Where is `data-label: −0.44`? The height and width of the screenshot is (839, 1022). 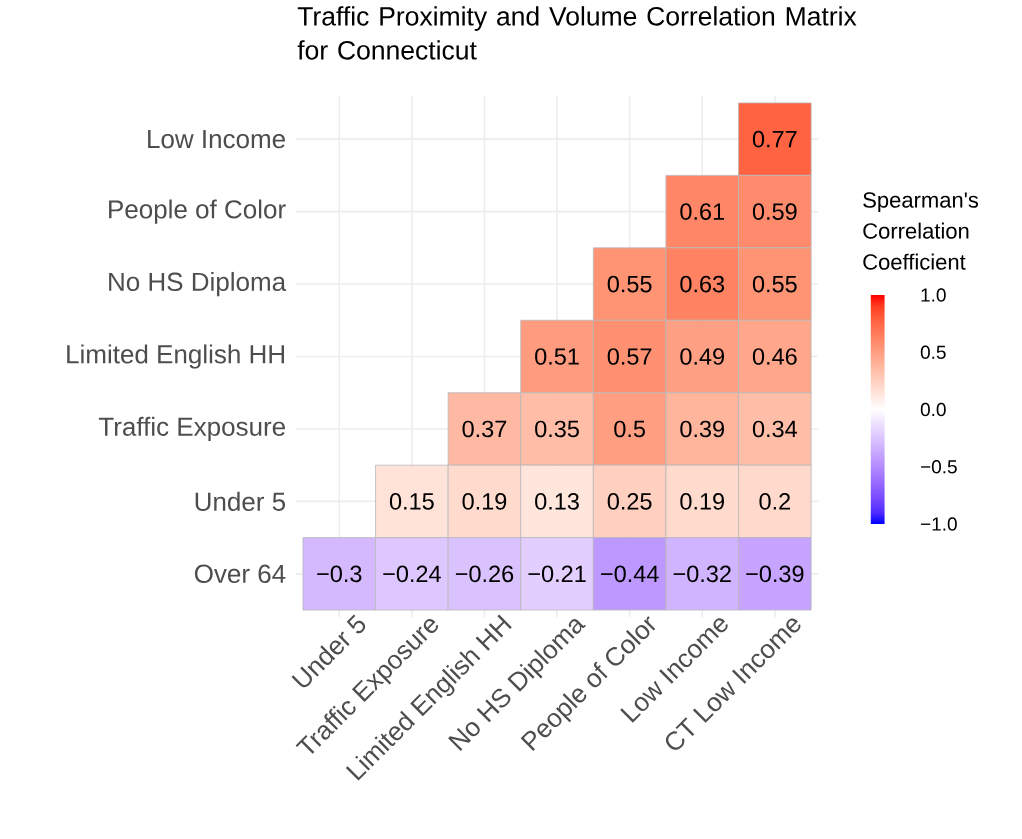 data-label: −0.44 is located at coordinates (630, 574).